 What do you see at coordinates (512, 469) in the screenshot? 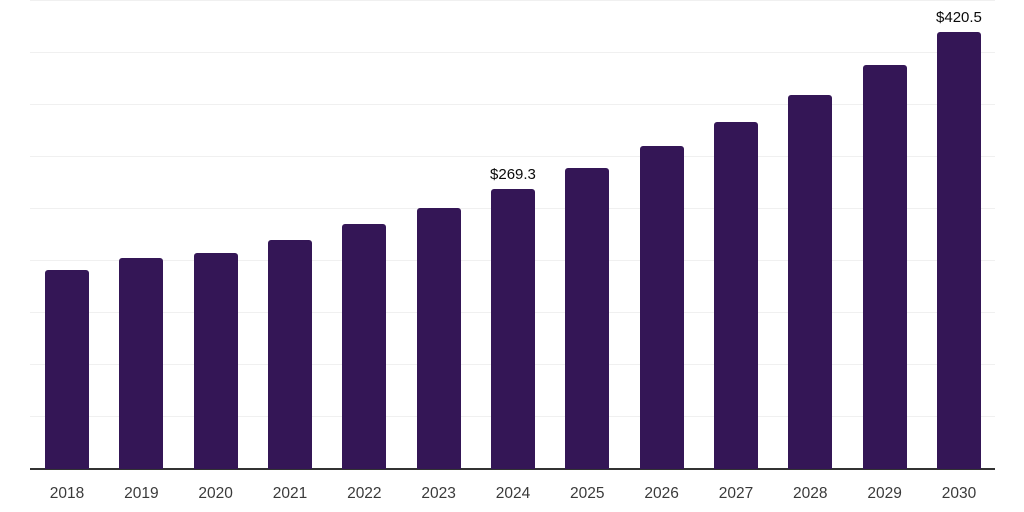
I see `x-axis-line` at bounding box center [512, 469].